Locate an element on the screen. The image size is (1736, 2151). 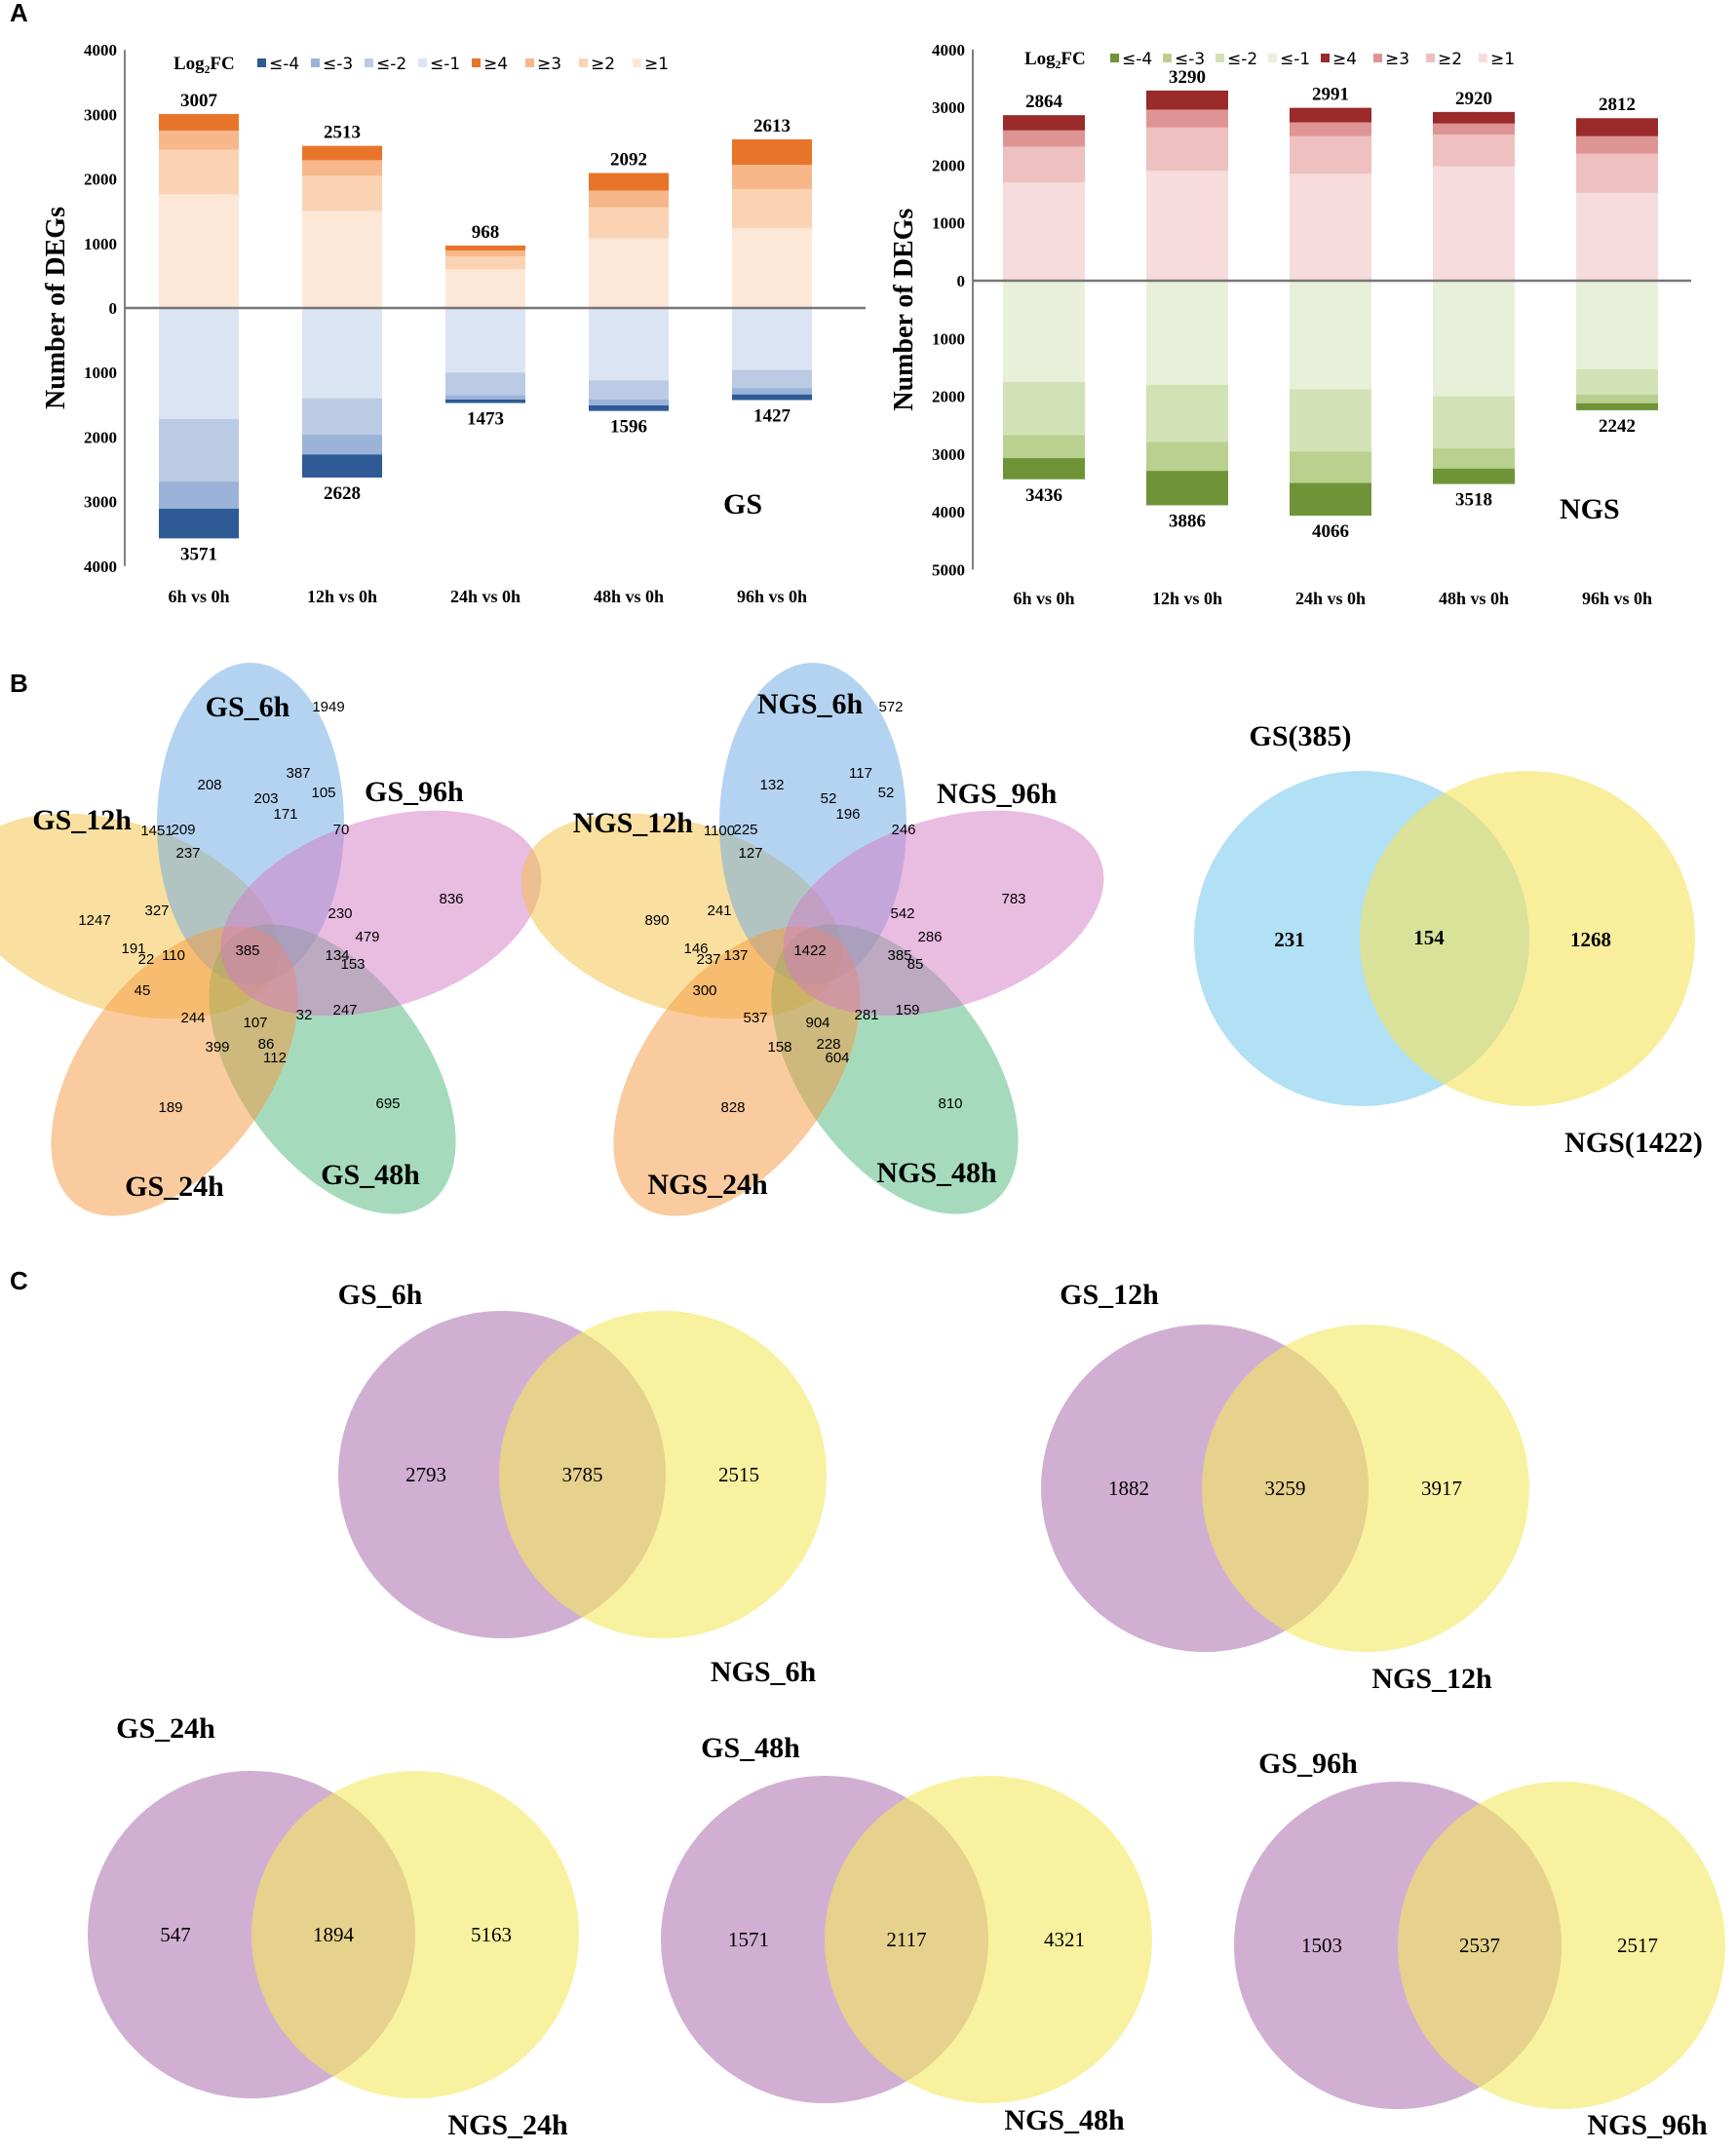
ngs5-set-ellipse is located at coordinates (943, 913).